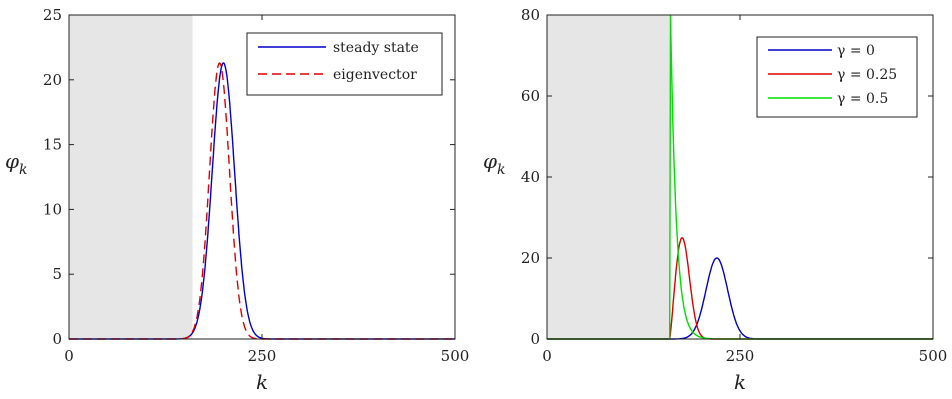 This screenshot has width=952, height=399. Describe the element at coordinates (856, 51) in the screenshot. I see `legend-label-1: γ = 0` at that location.